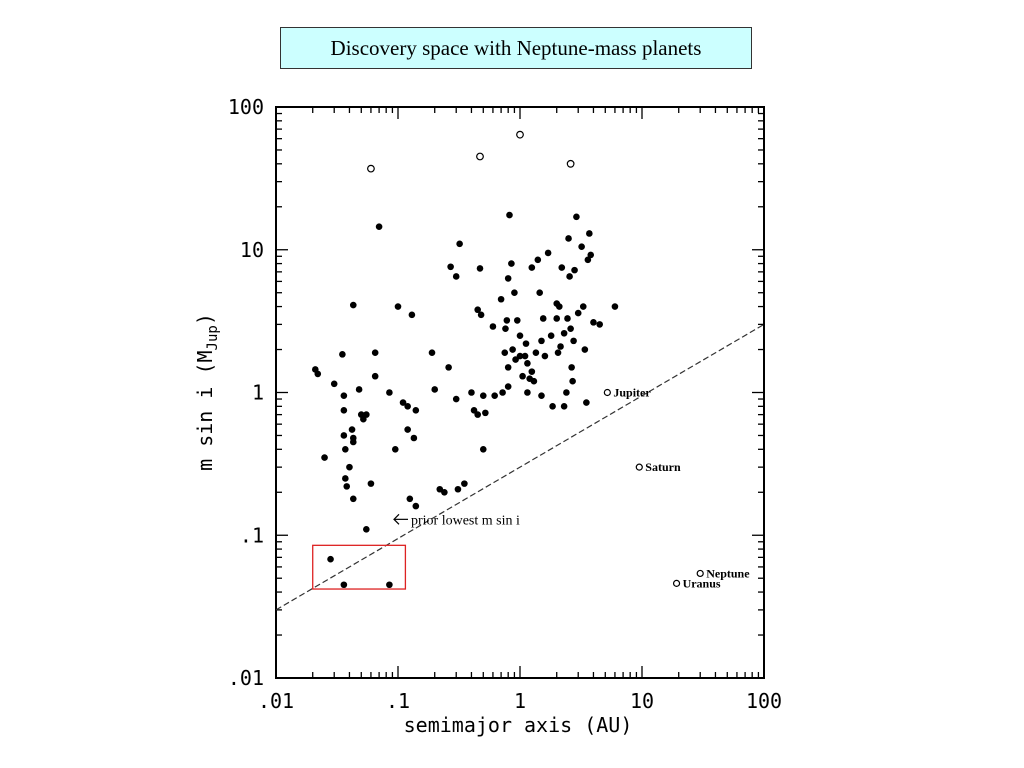  What do you see at coordinates (252, 535) in the screenshot?
I see `y-tick-label: .1` at bounding box center [252, 535].